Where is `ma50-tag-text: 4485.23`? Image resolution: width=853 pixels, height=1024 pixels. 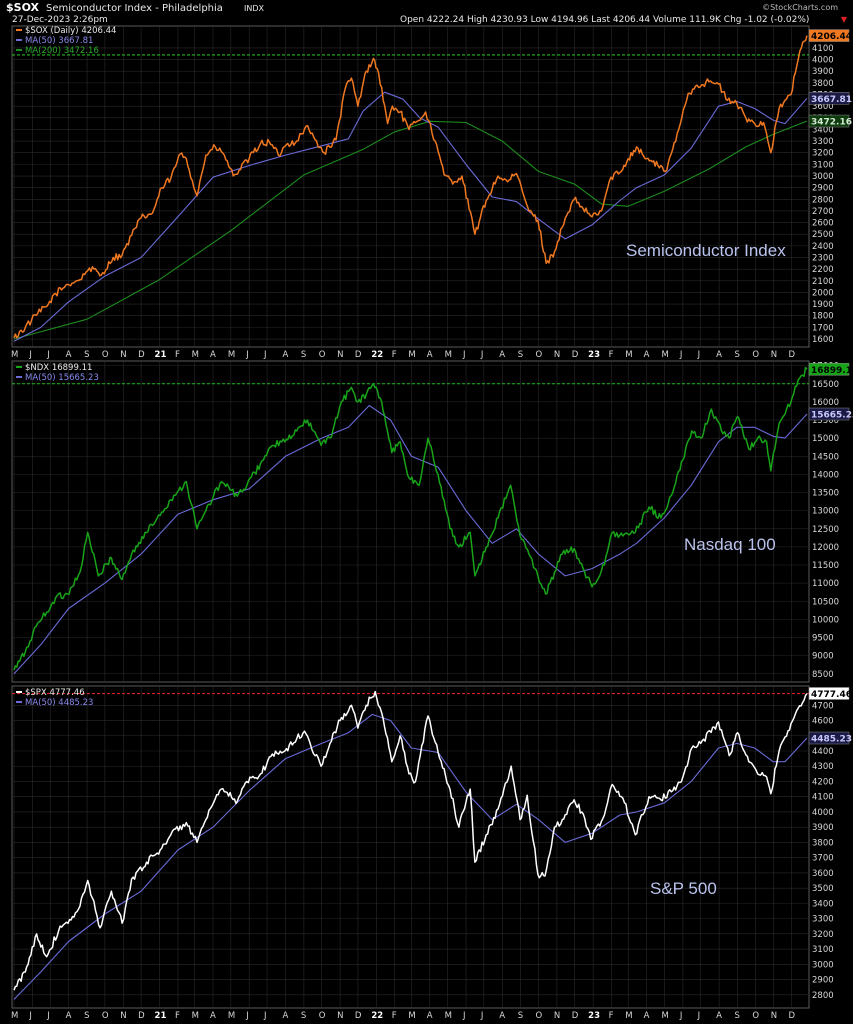
ma50-tag-text: 4485.23 is located at coordinates (831, 740).